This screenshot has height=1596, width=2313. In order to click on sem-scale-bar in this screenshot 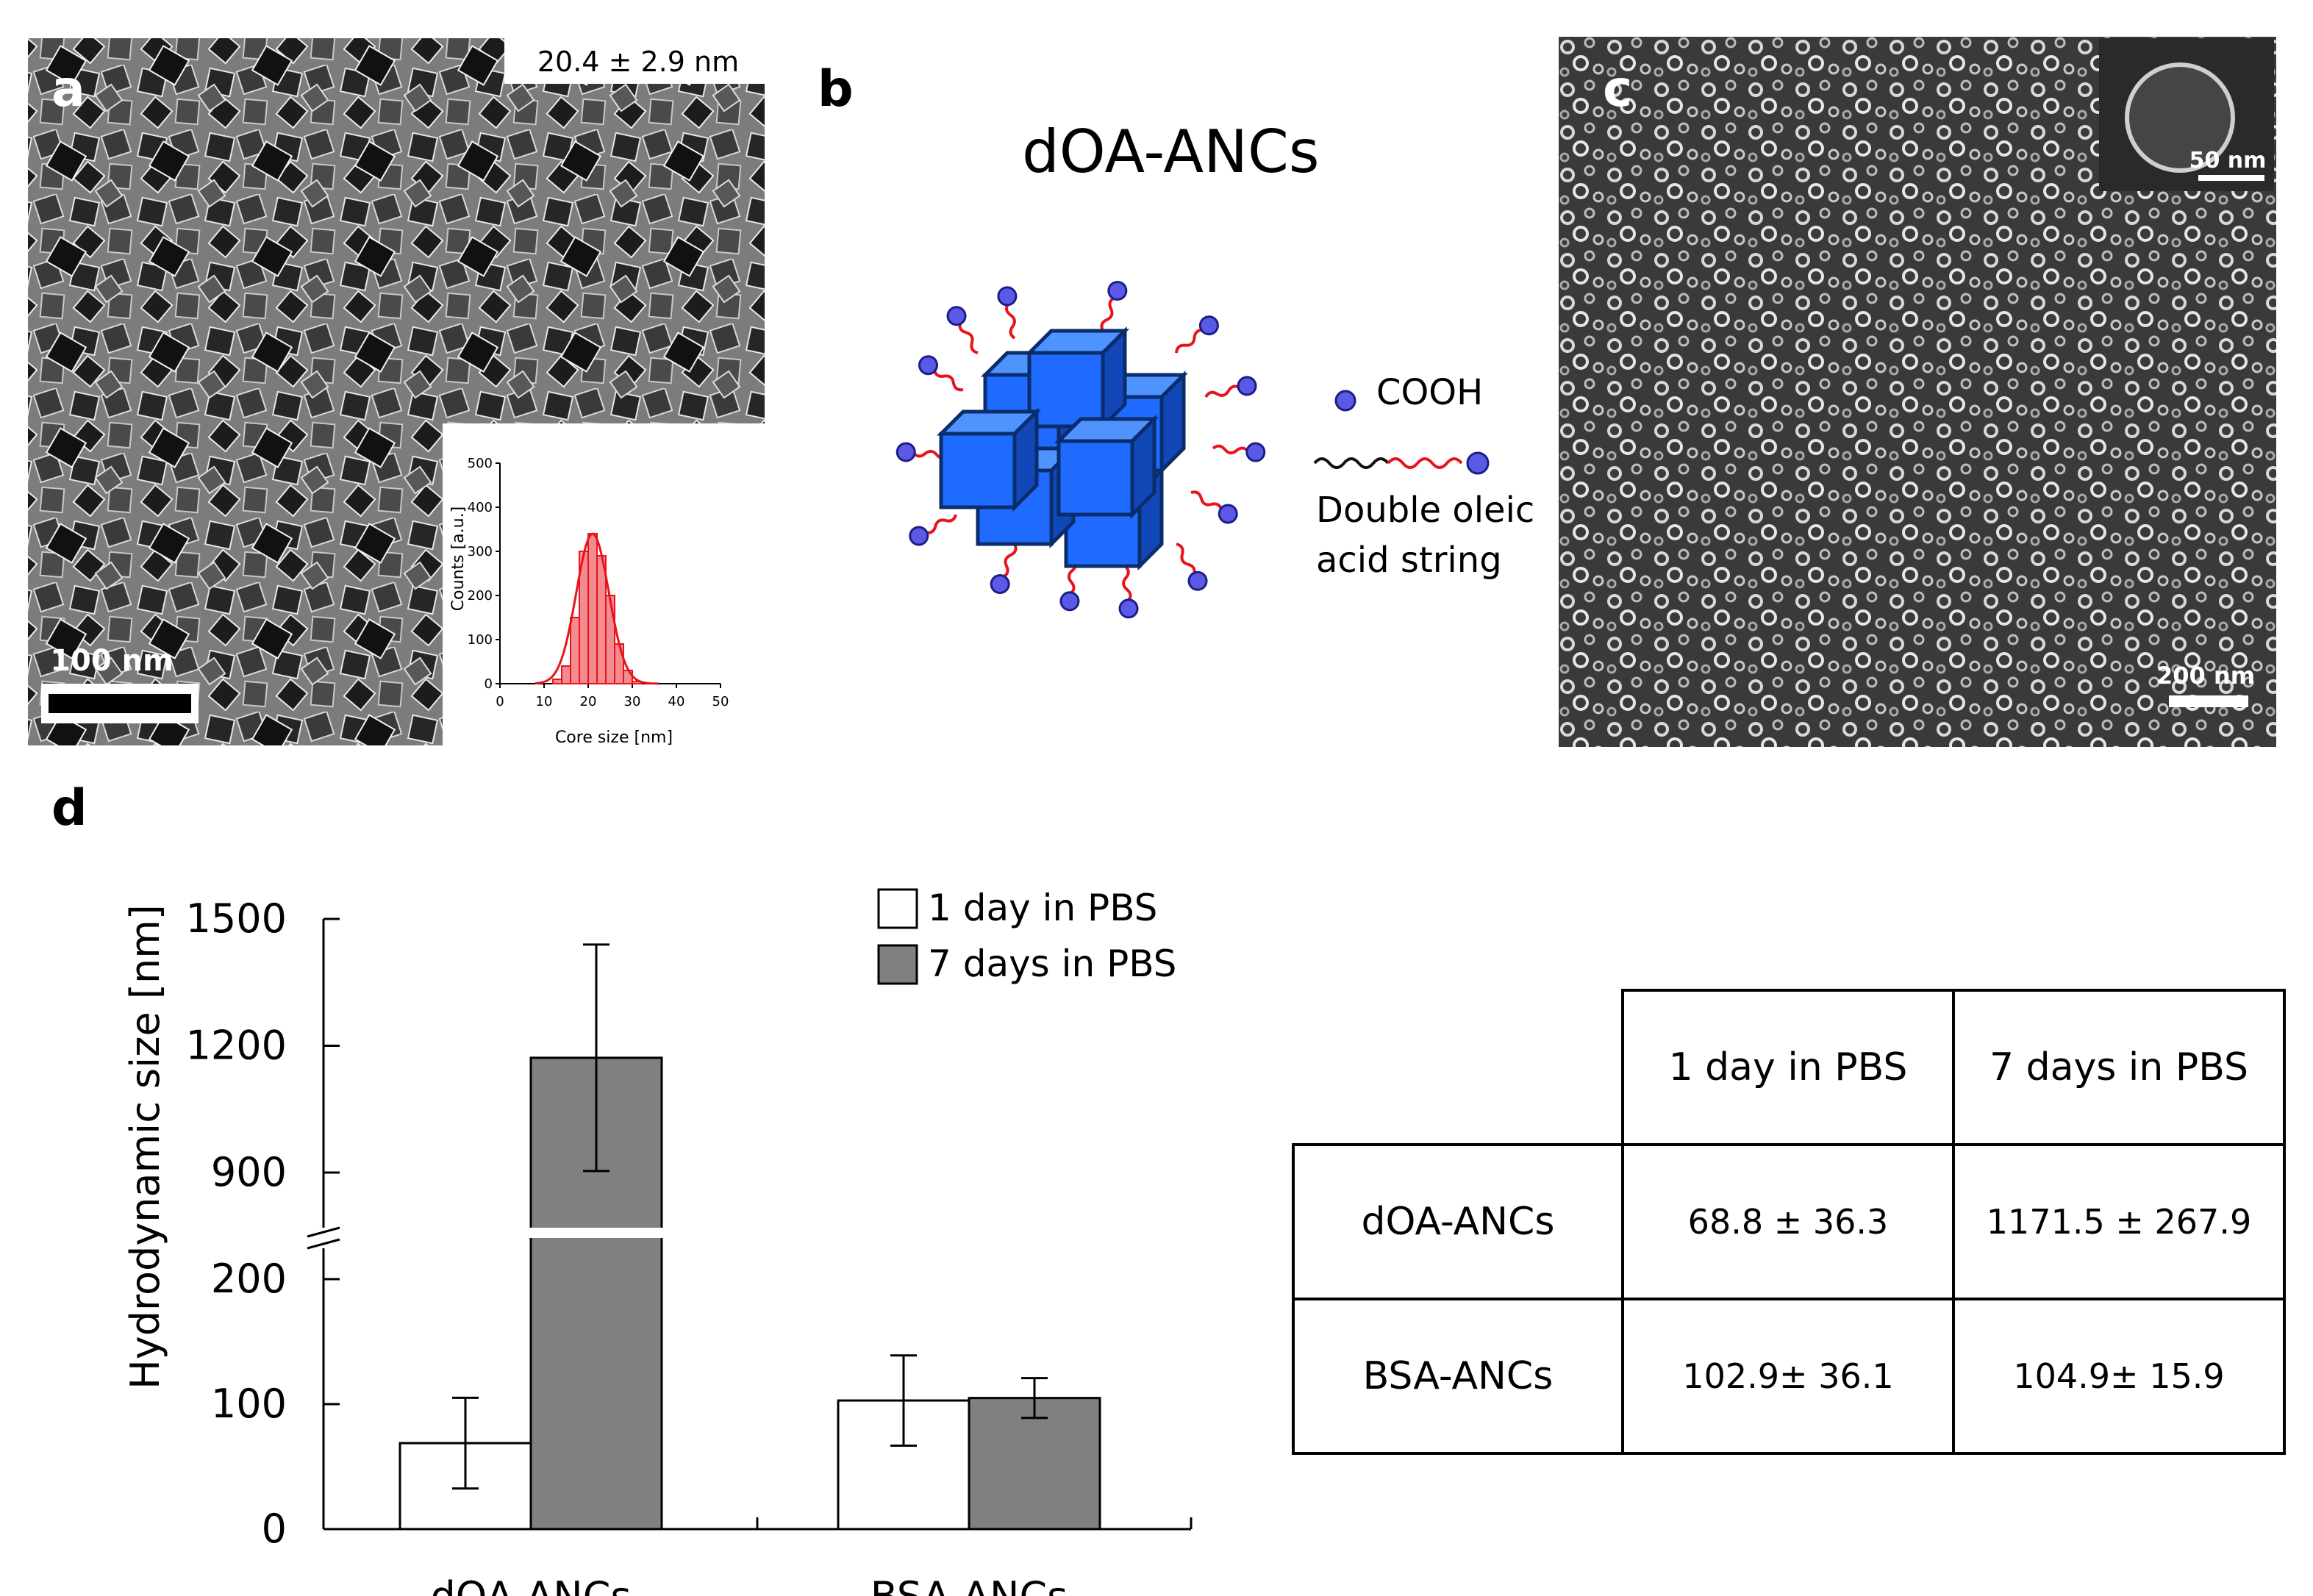, I will do `click(2208, 701)`.